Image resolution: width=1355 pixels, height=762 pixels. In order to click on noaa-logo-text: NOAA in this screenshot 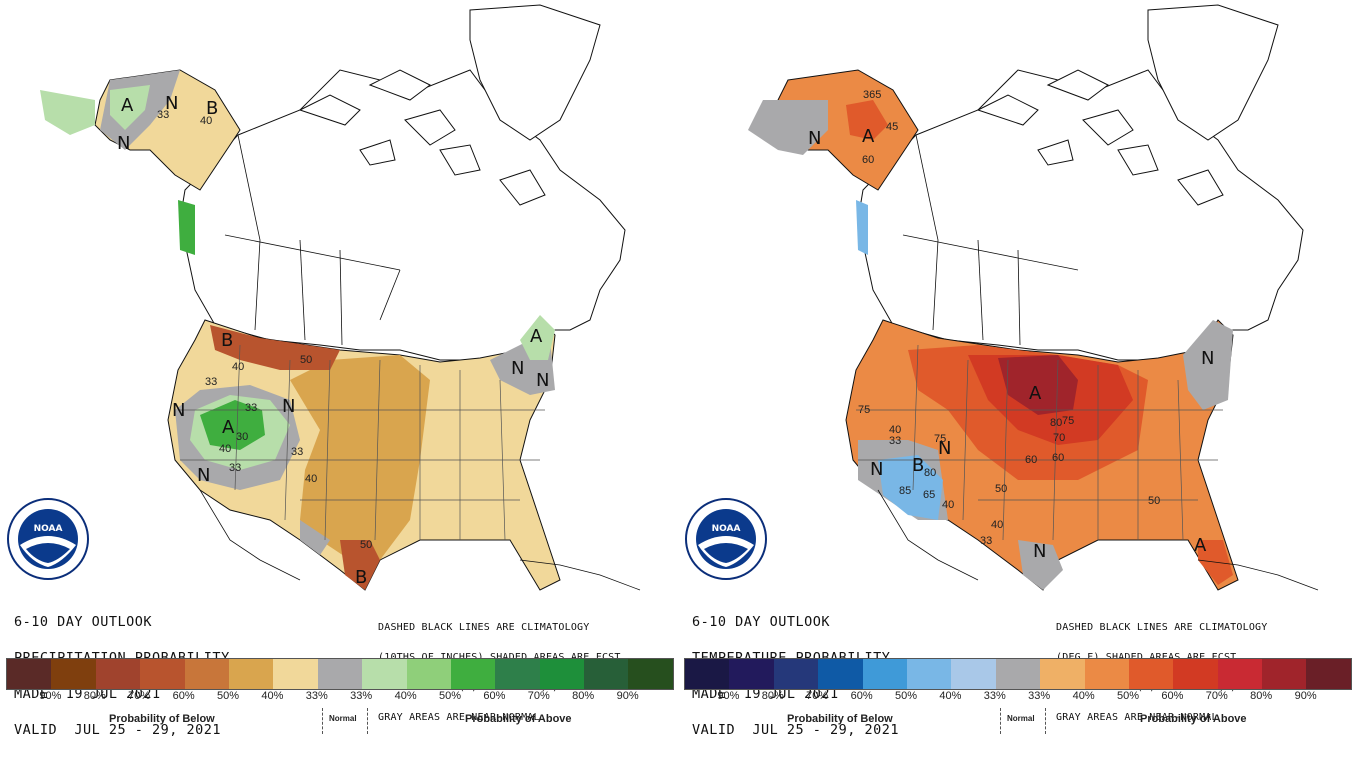, I will do `click(48, 529)`.